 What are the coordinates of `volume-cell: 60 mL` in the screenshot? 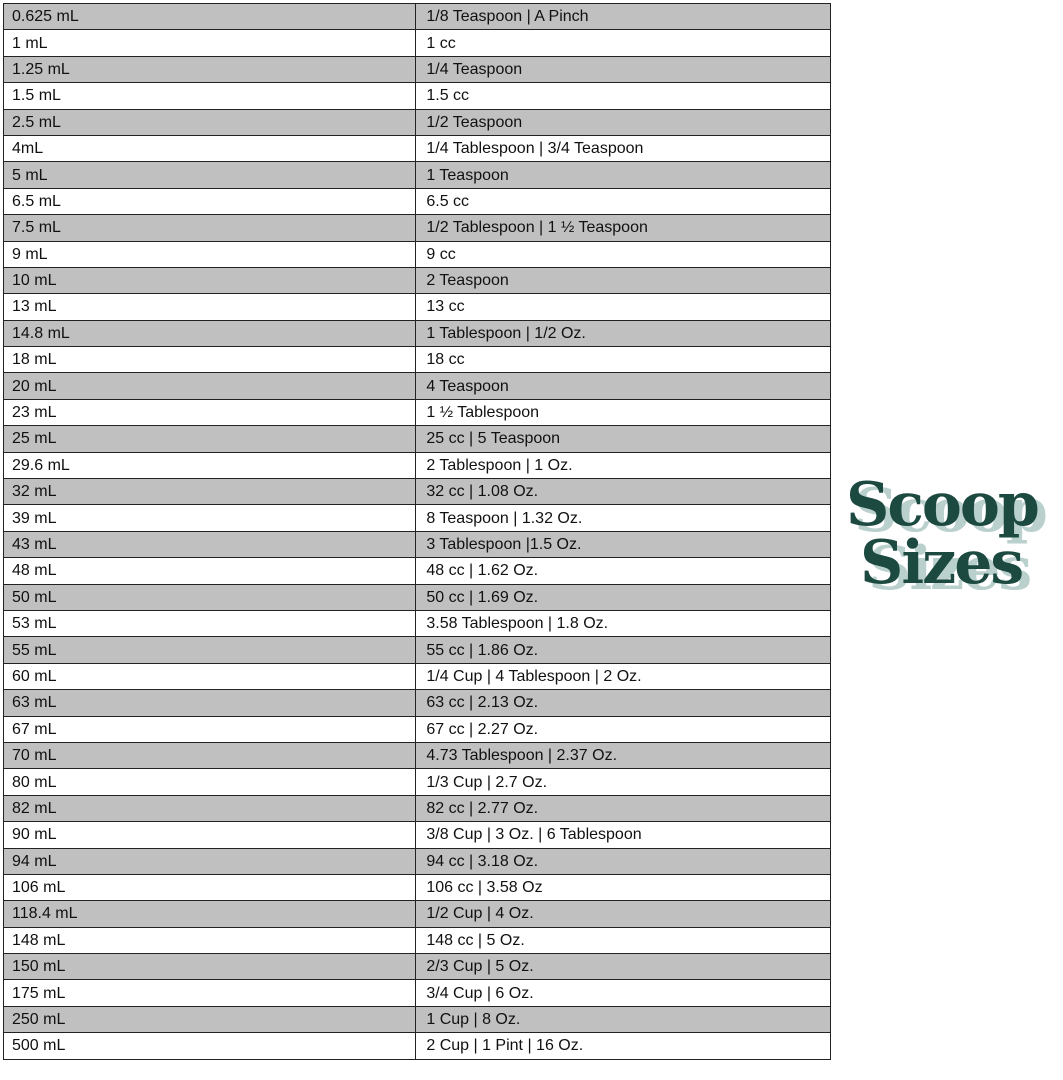 It's located at (209, 676).